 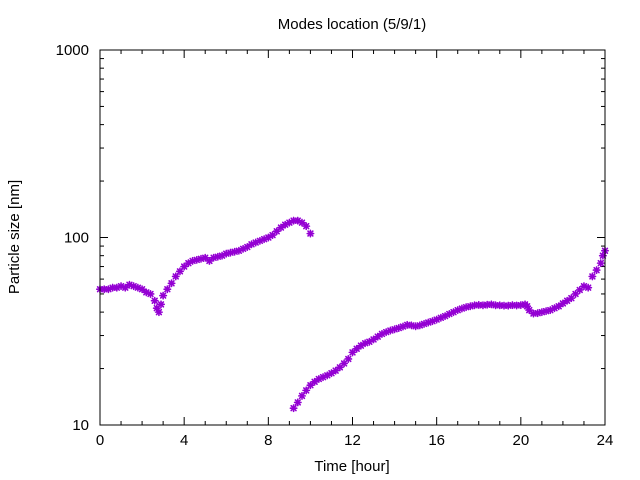 What do you see at coordinates (351, 466) in the screenshot?
I see `x-axis-label: Time [hour]` at bounding box center [351, 466].